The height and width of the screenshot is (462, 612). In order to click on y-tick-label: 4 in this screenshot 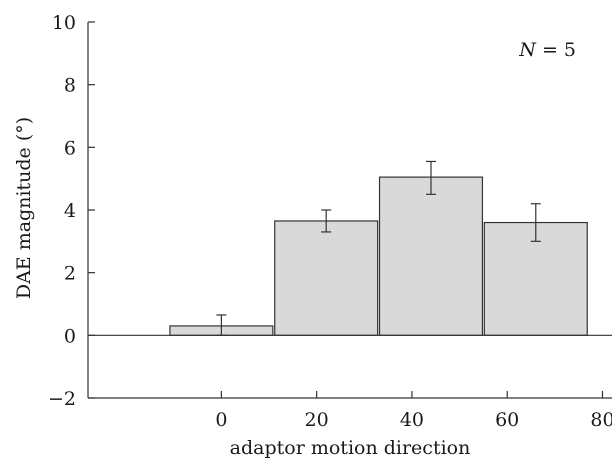, I will do `click(70, 211)`.